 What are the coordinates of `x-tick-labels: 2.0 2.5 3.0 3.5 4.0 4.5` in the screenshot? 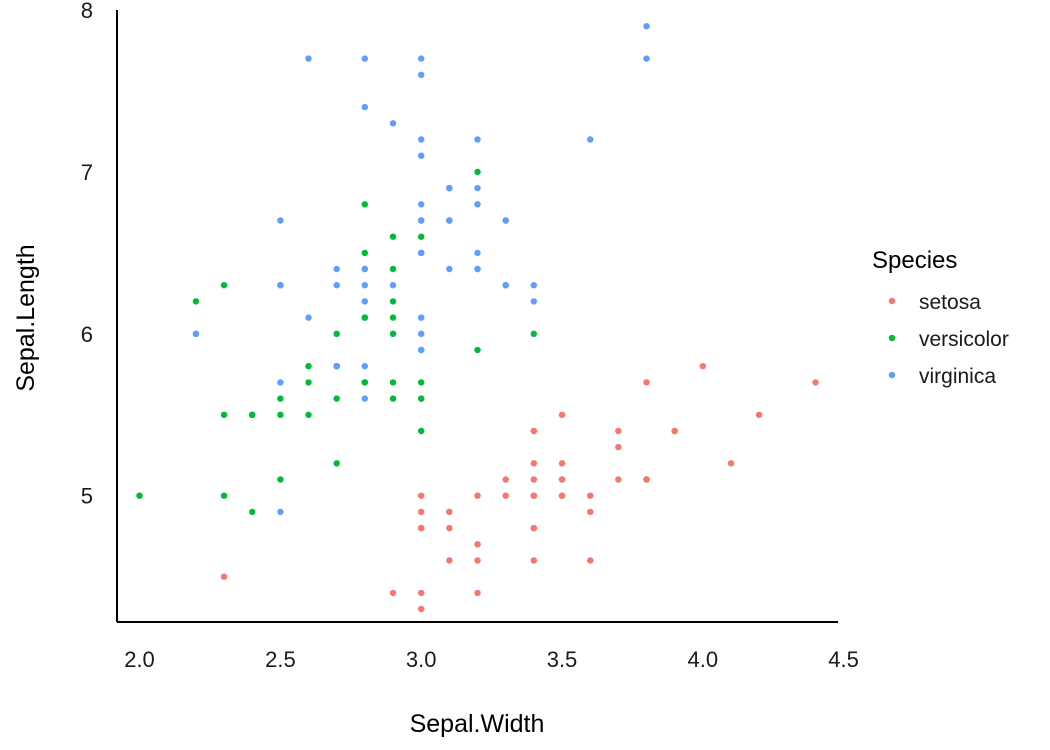 It's located at (491, 659).